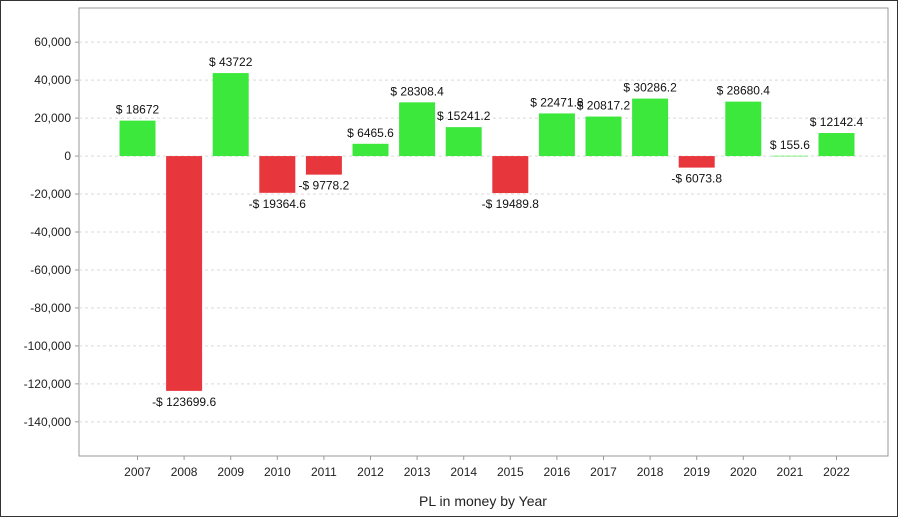 The height and width of the screenshot is (519, 900). Describe the element at coordinates (324, 186) in the screenshot. I see `data-label-2011: -$ 9778.2` at that location.